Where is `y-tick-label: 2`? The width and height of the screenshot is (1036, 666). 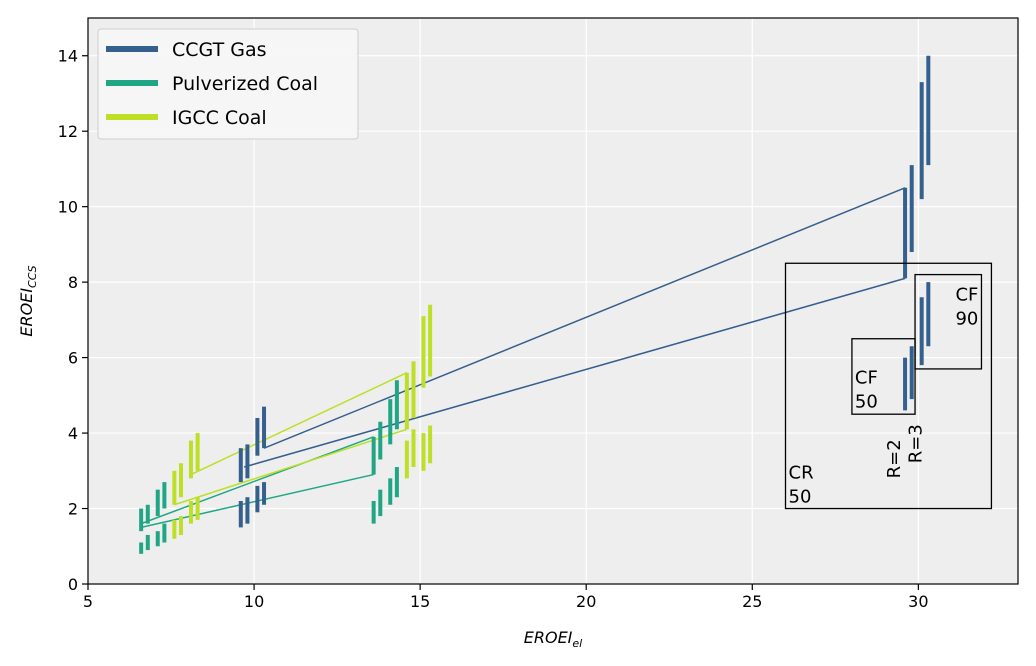
y-tick-label: 2 is located at coordinates (73, 509).